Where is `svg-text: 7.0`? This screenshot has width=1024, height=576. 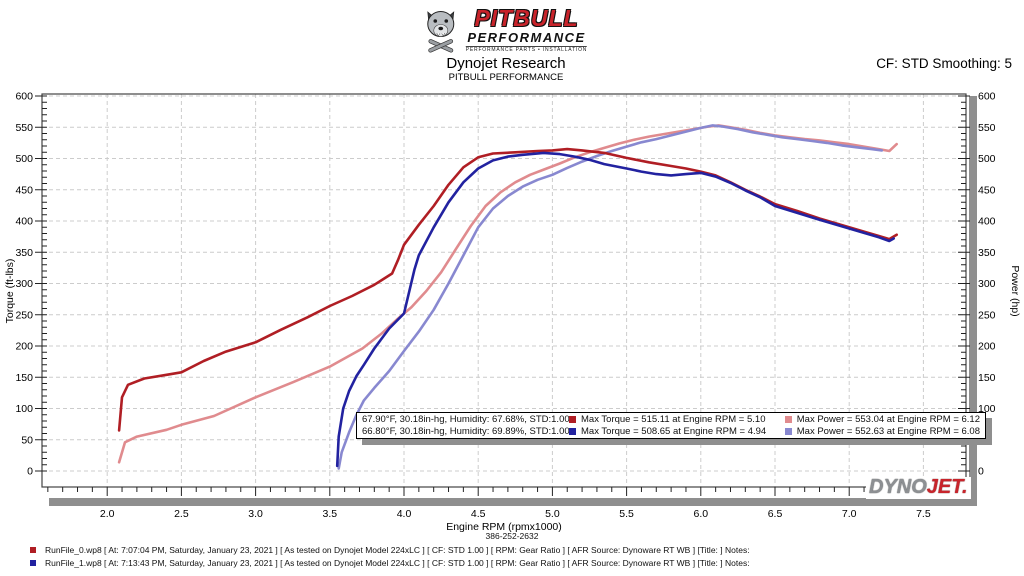 svg-text: 7.0 is located at coordinates (849, 514).